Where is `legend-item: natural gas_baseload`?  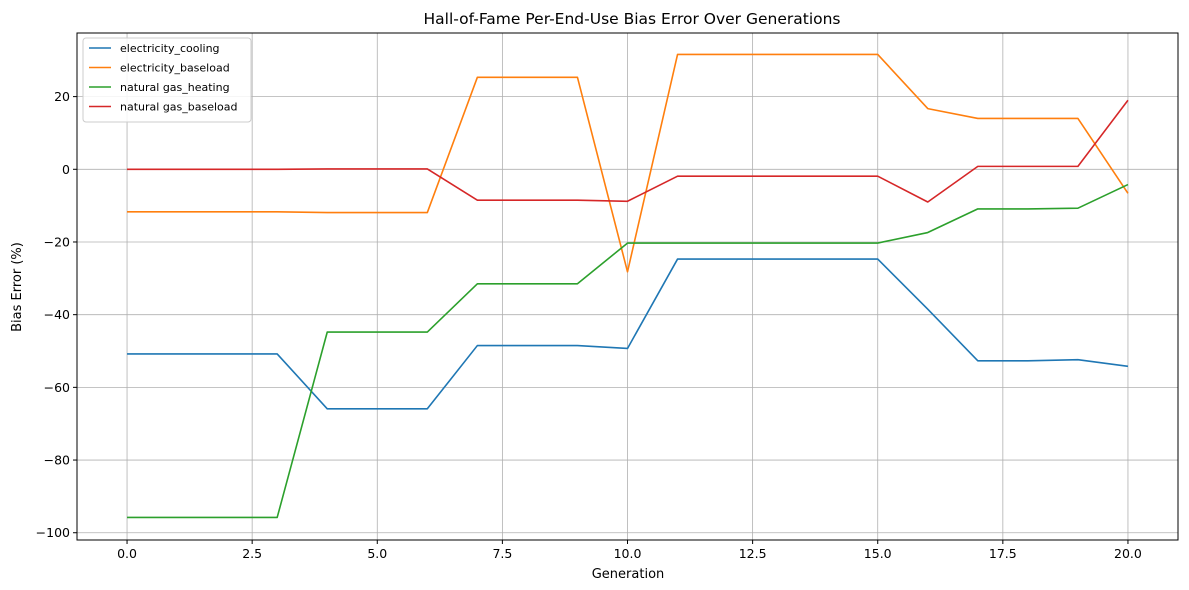
legend-item: natural gas_baseload is located at coordinates (163, 107).